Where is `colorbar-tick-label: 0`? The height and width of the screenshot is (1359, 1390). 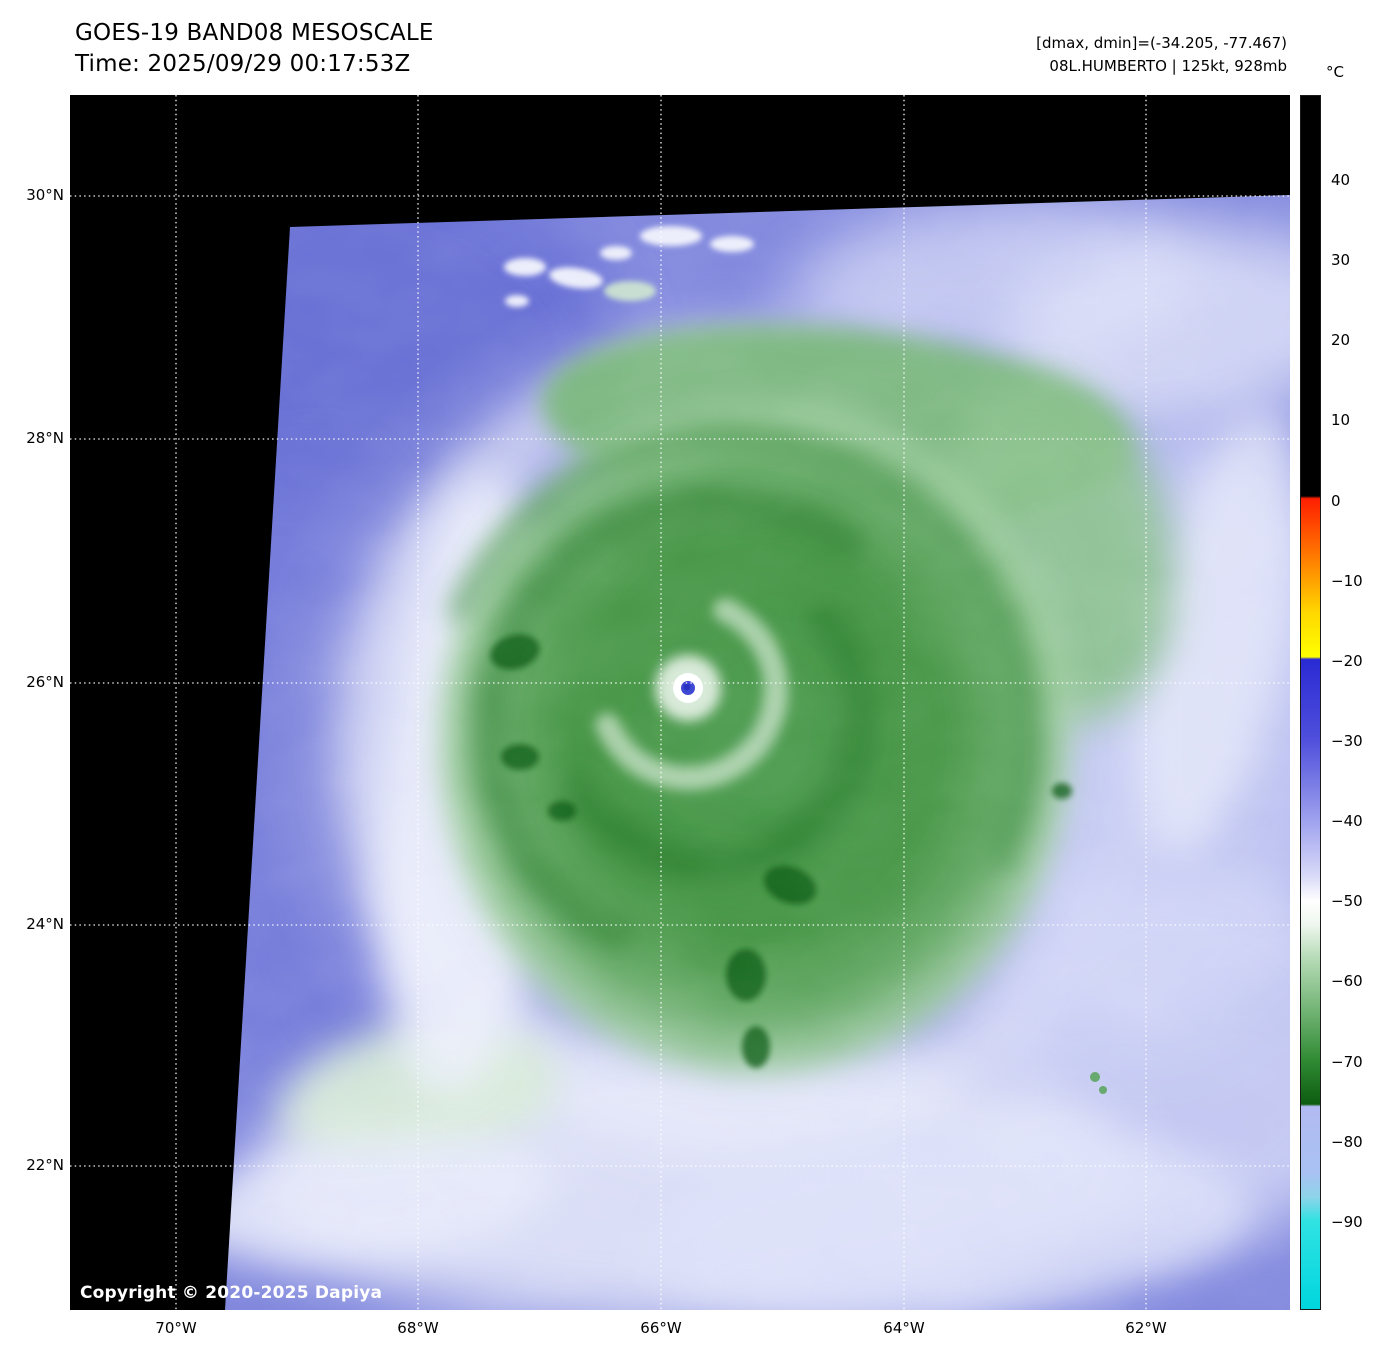 colorbar-tick-label: 0 is located at coordinates (1336, 500).